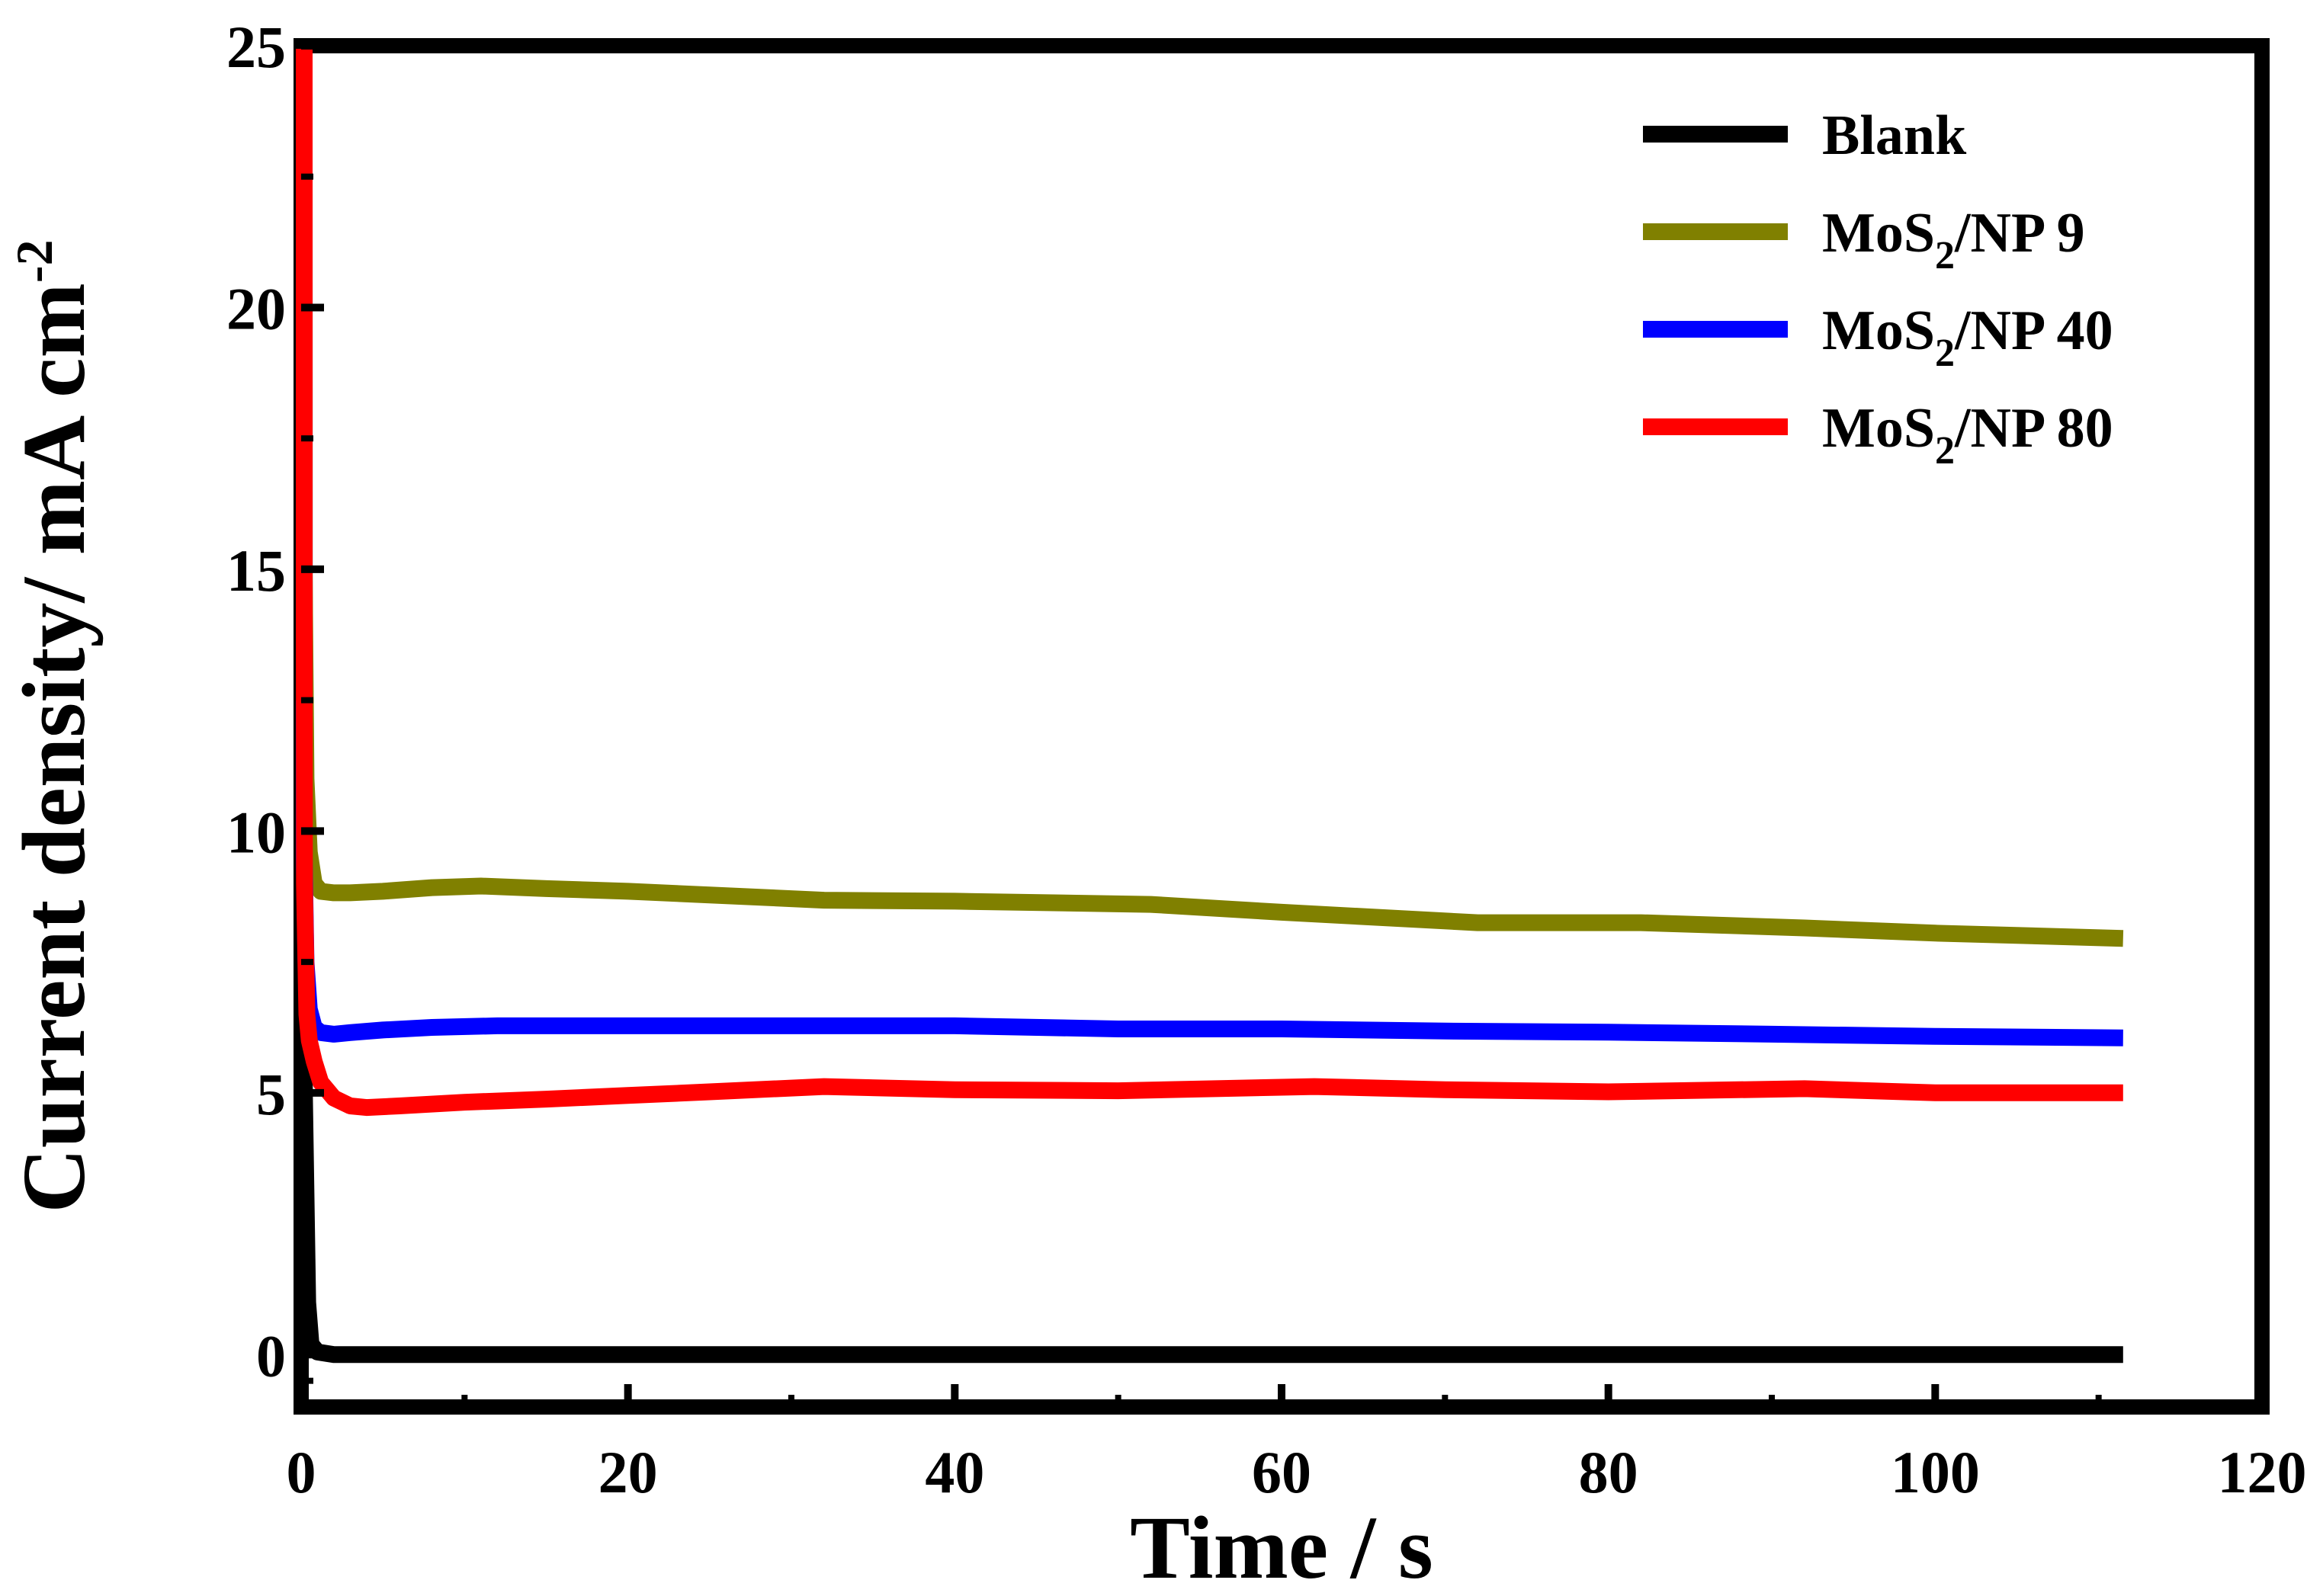  What do you see at coordinates (1936, 1472) in the screenshot?
I see `x-tick-label: 100` at bounding box center [1936, 1472].